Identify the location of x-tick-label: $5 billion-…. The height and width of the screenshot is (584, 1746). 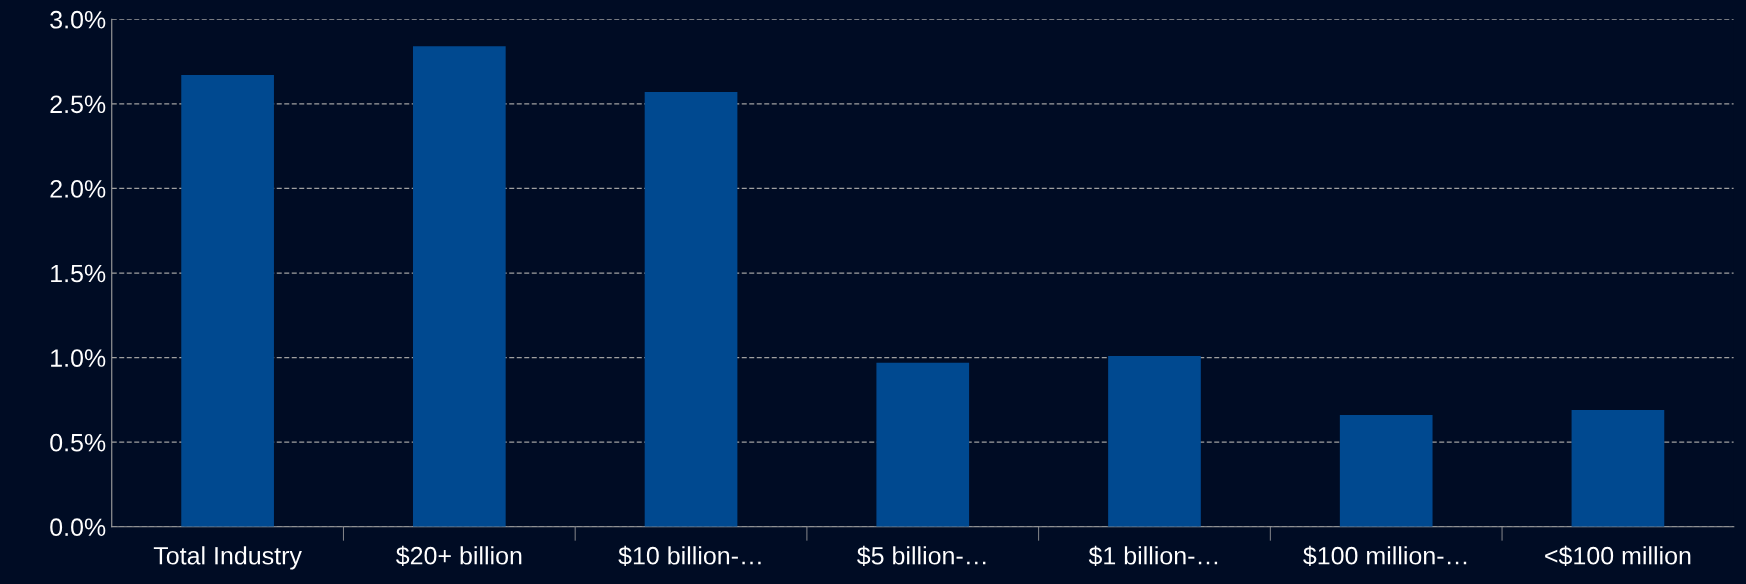
(921, 556).